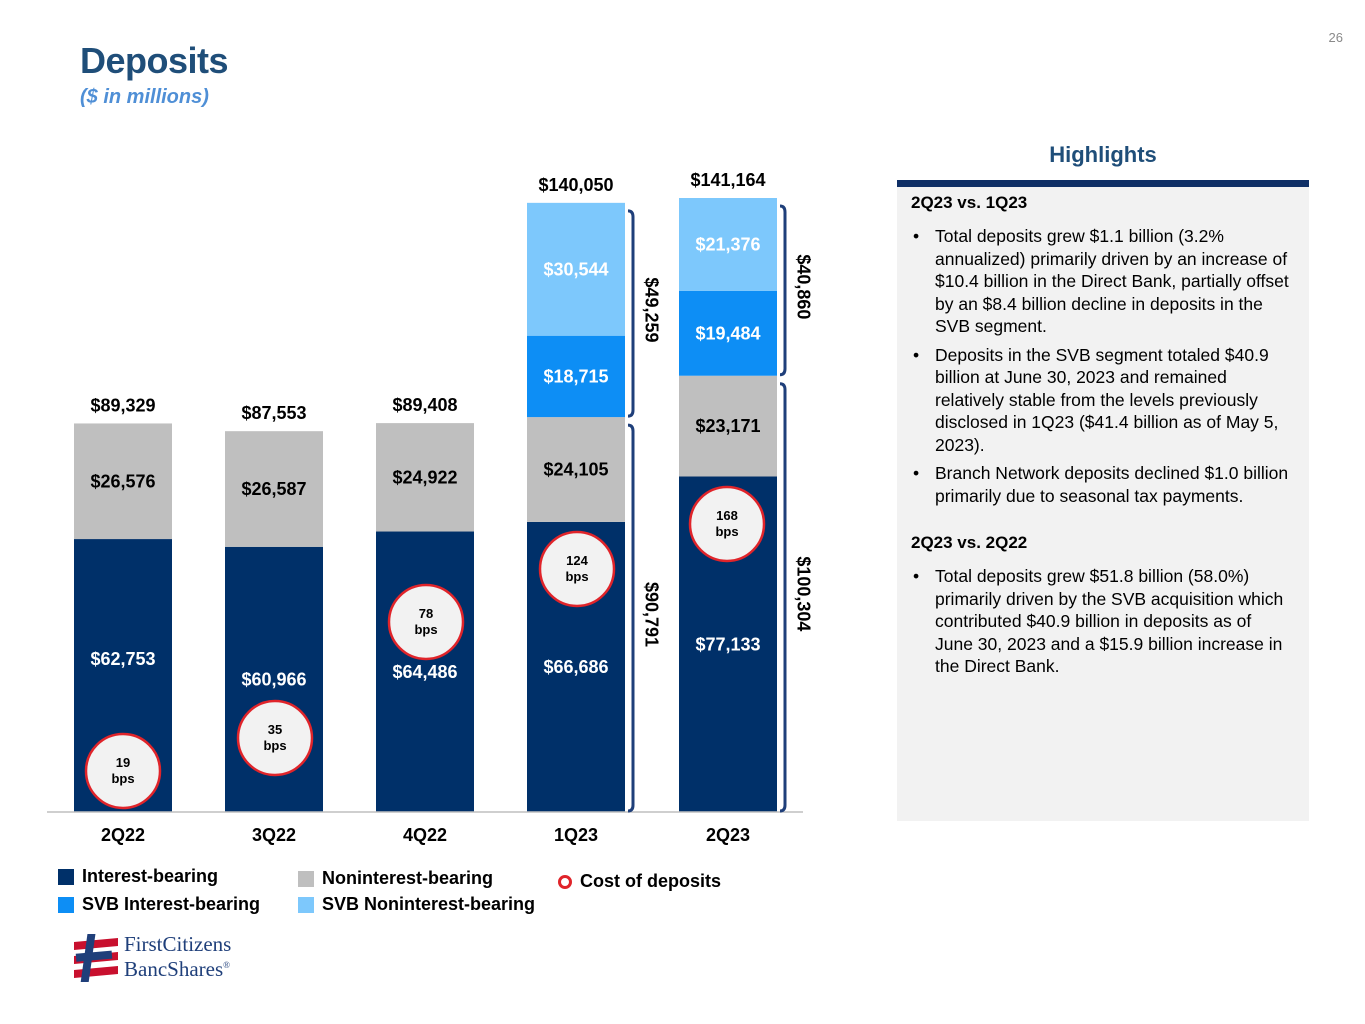 The height and width of the screenshot is (1024, 1365). I want to click on bar-value-label: $62,753, so click(122, 659).